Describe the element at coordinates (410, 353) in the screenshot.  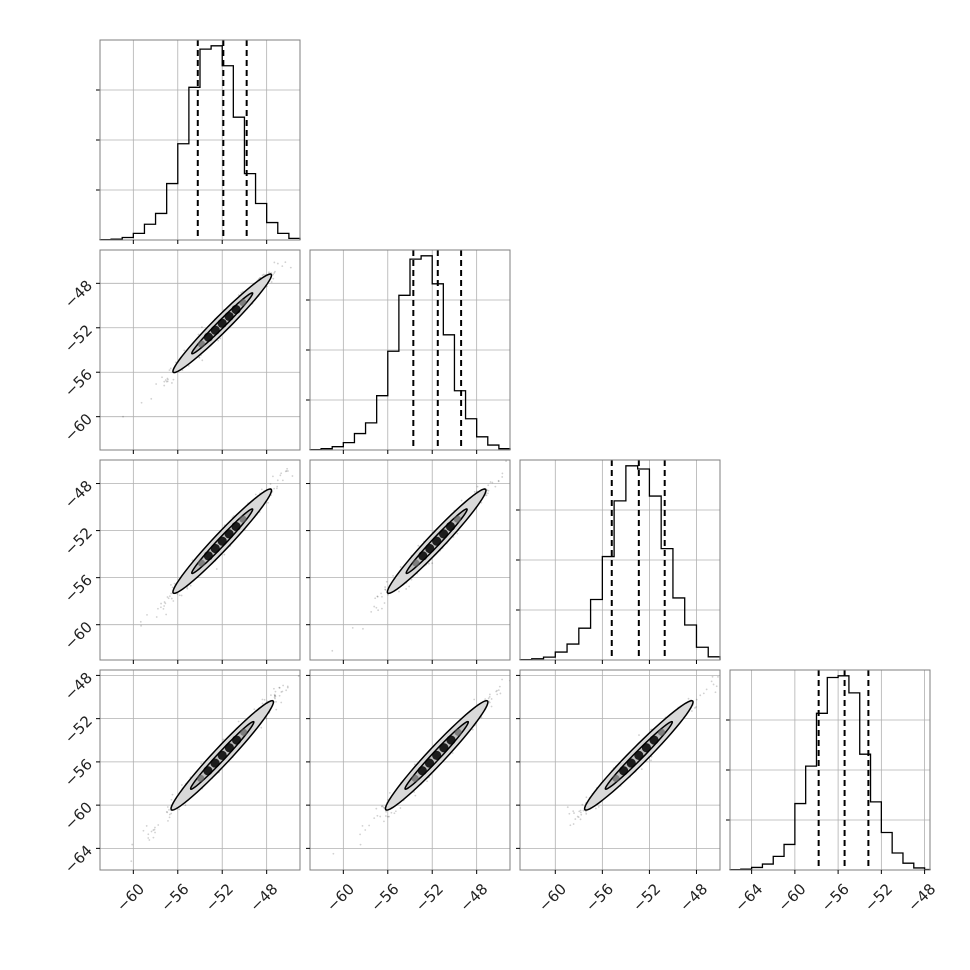
I see `histogram-steps` at that location.